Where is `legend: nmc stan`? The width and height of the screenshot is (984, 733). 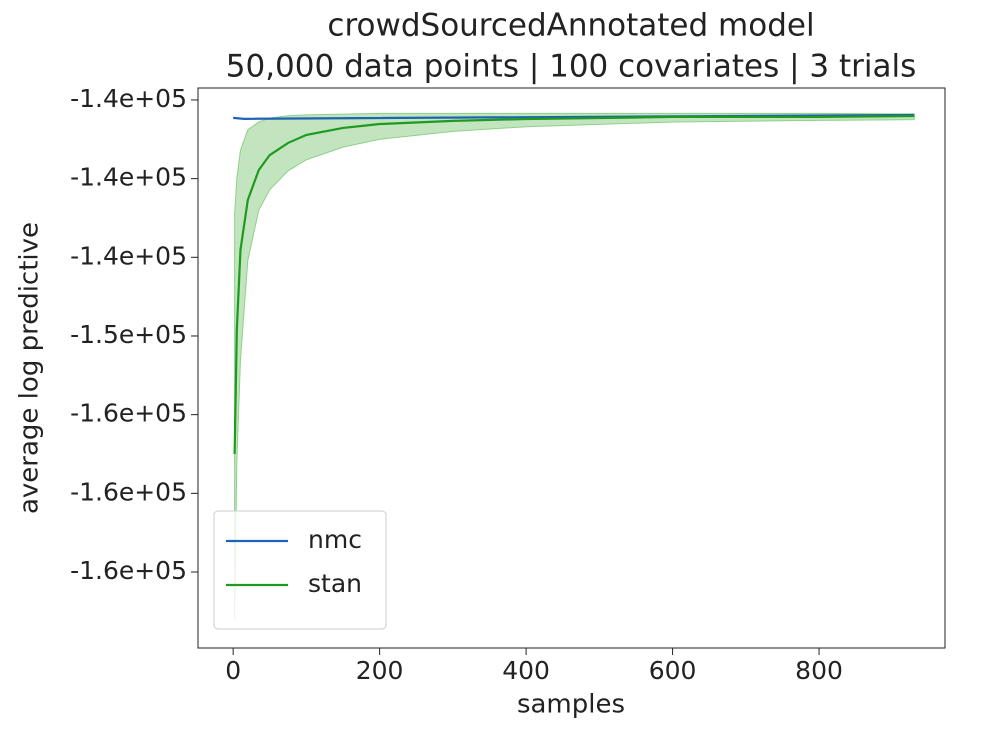 legend: nmc stan is located at coordinates (300, 570).